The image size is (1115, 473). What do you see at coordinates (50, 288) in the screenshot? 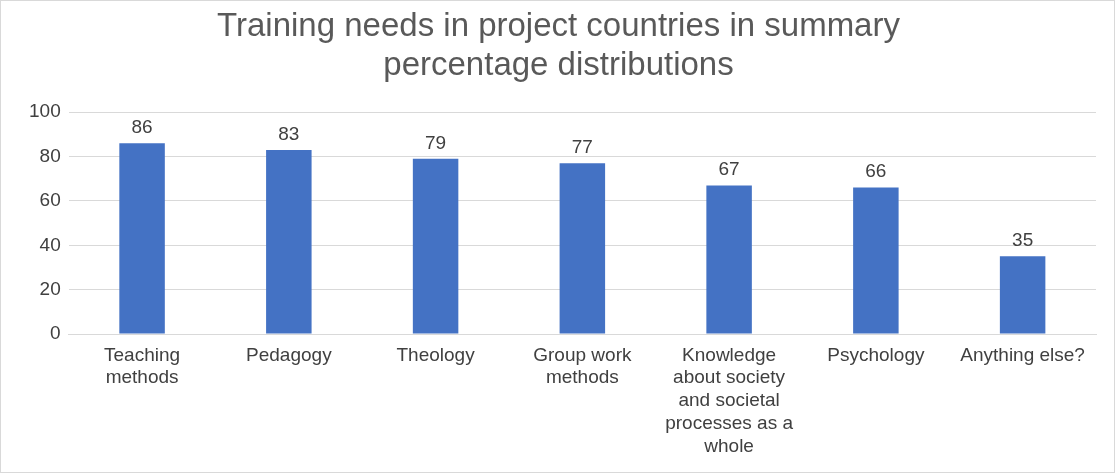
I see `y-tick-label: 20` at bounding box center [50, 288].